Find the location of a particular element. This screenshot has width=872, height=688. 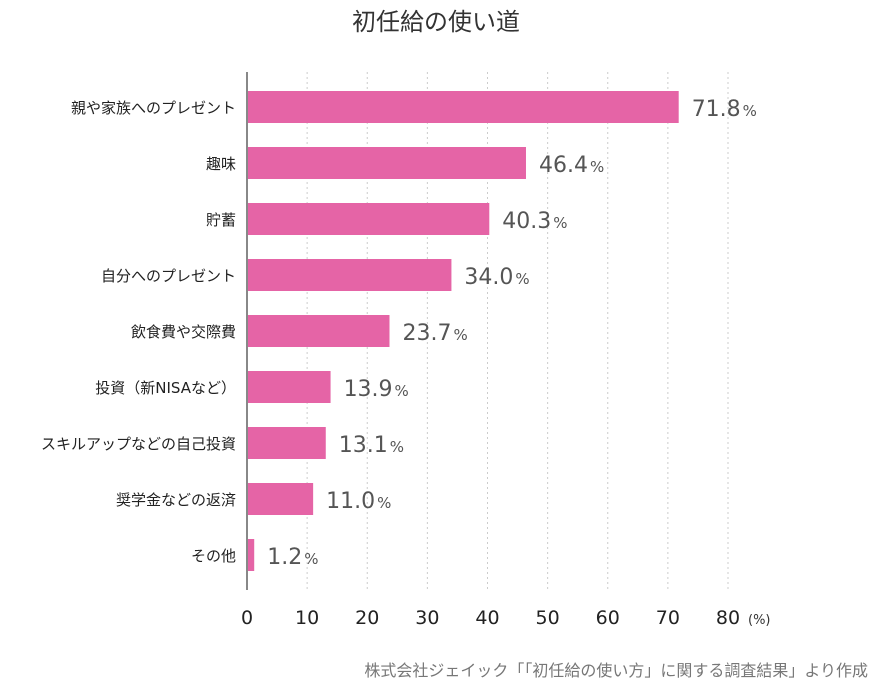

category-label: 飲食費や交際費 is located at coordinates (183, 332).